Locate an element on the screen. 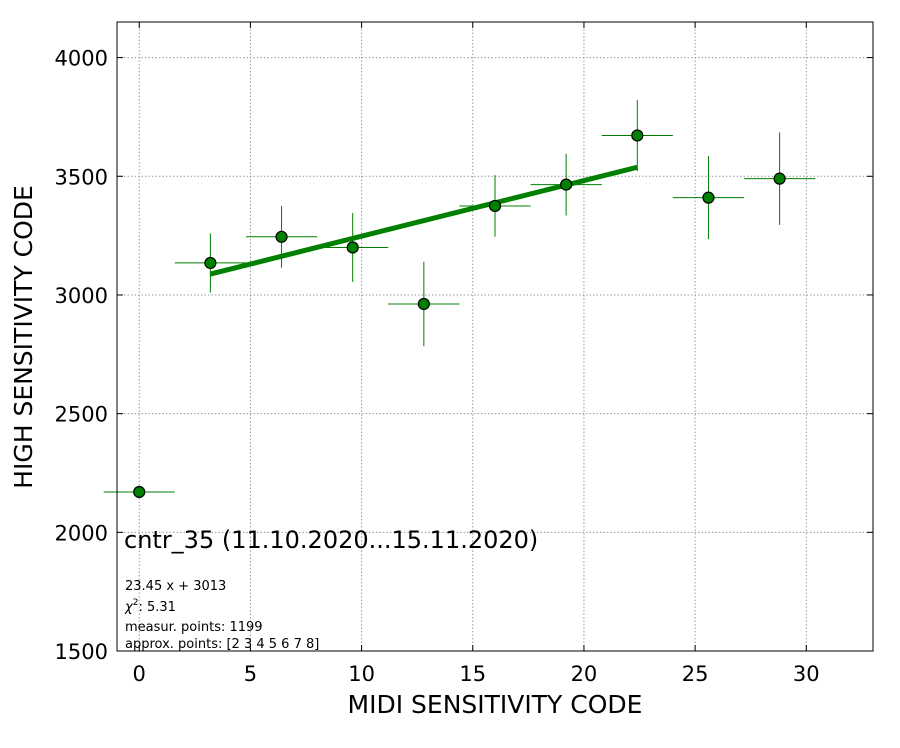 The height and width of the screenshot is (748, 900). annotation-measur-points: measur. points: 1199 is located at coordinates (194, 627).